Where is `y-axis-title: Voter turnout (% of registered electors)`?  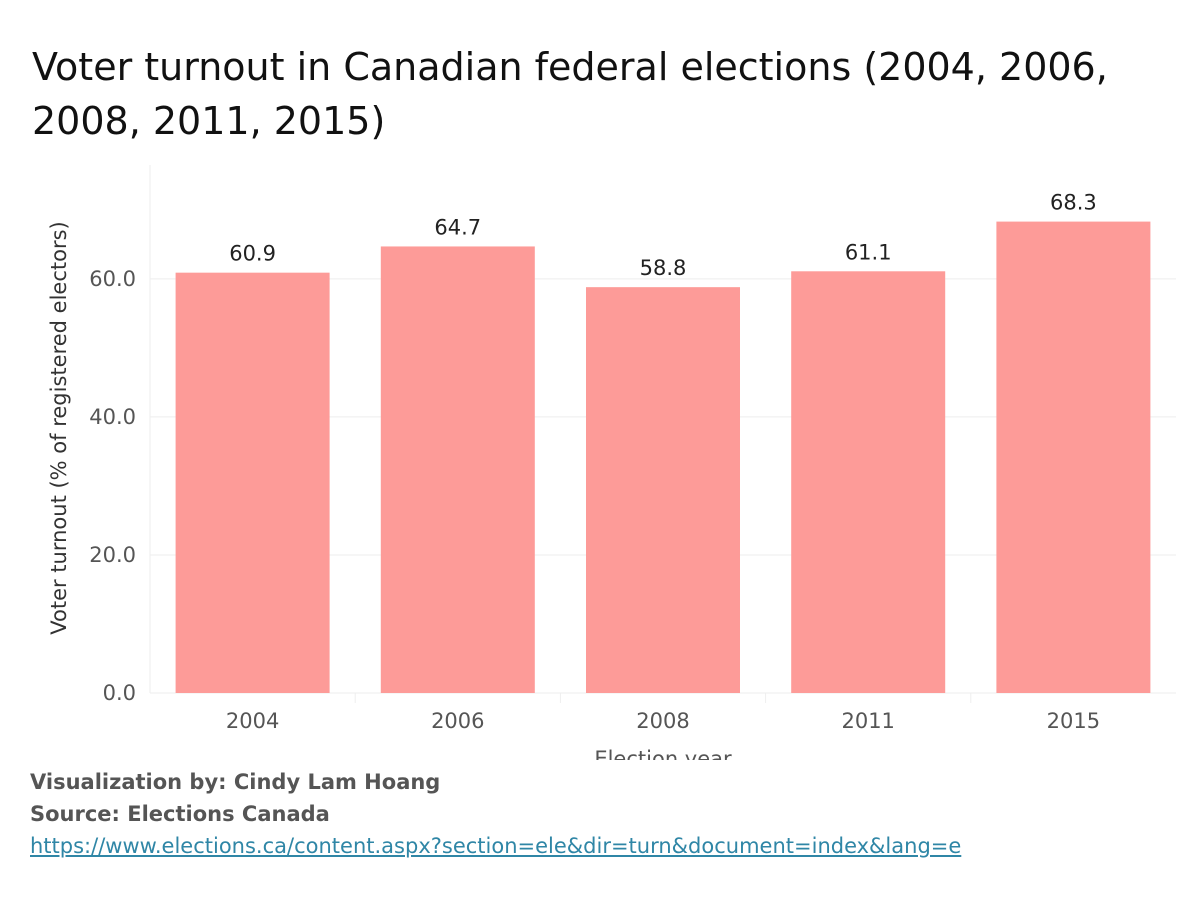 y-axis-title: Voter turnout (% of registered electors) is located at coordinates (59, 428).